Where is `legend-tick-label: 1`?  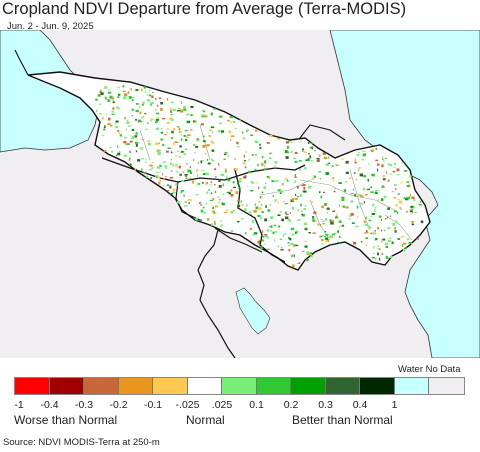 legend-tick-label: 1 is located at coordinates (394, 405).